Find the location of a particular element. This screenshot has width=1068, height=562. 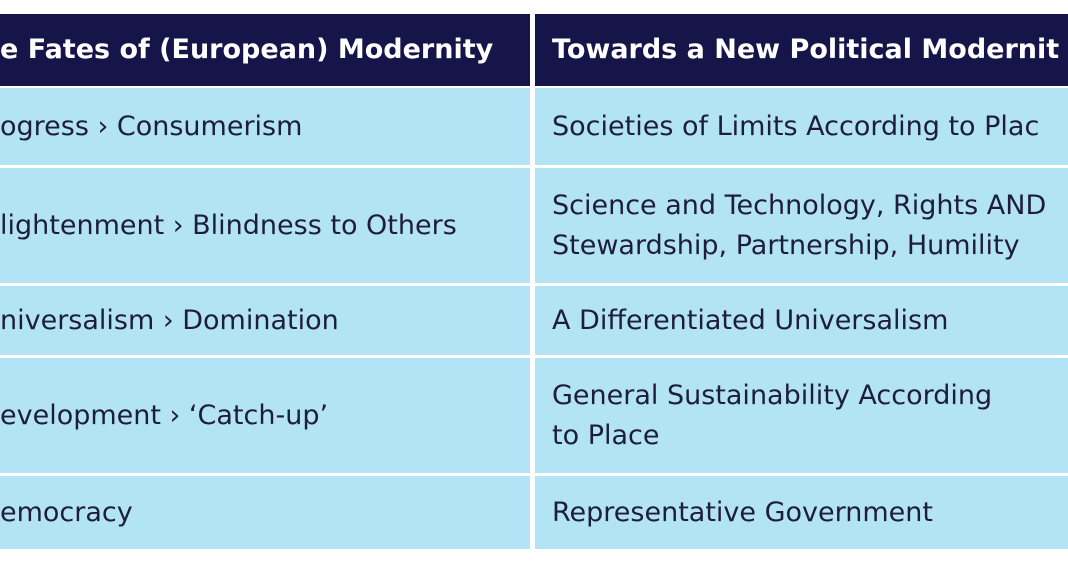

table-cell: Societies of Limits According to Plac is located at coordinates (801, 126).